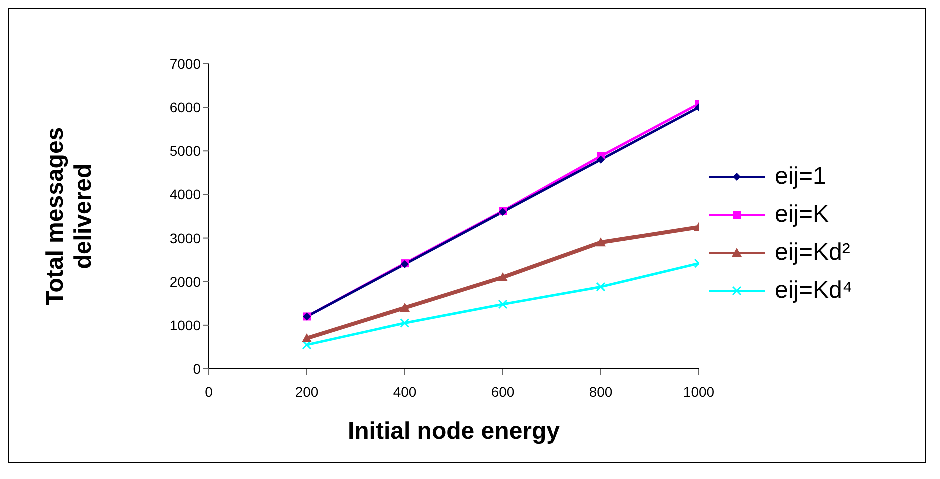 This screenshot has height=479, width=940. I want to click on legend-label: eij=Kd⁴, so click(814, 291).